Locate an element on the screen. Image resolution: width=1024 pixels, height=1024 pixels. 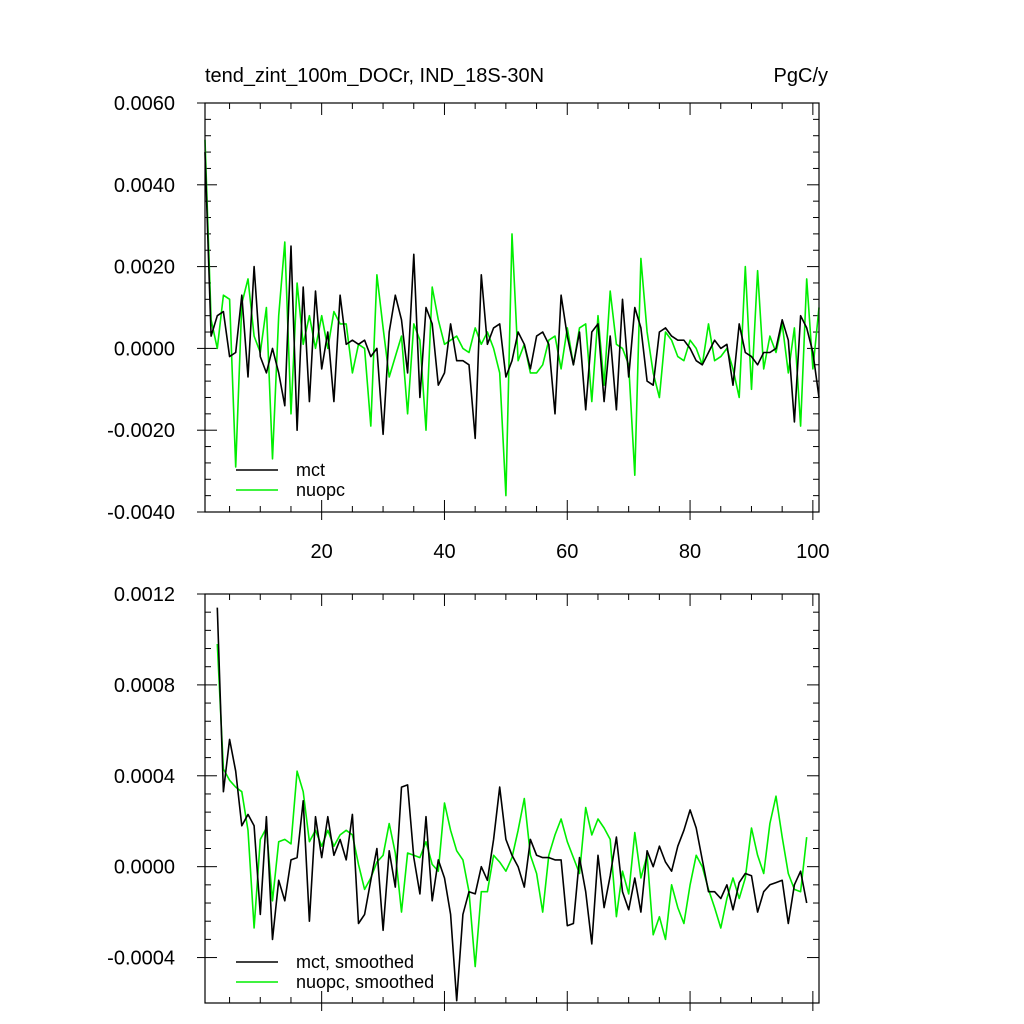
bottom-ytick-label: -0.0004 is located at coordinates (141, 959).